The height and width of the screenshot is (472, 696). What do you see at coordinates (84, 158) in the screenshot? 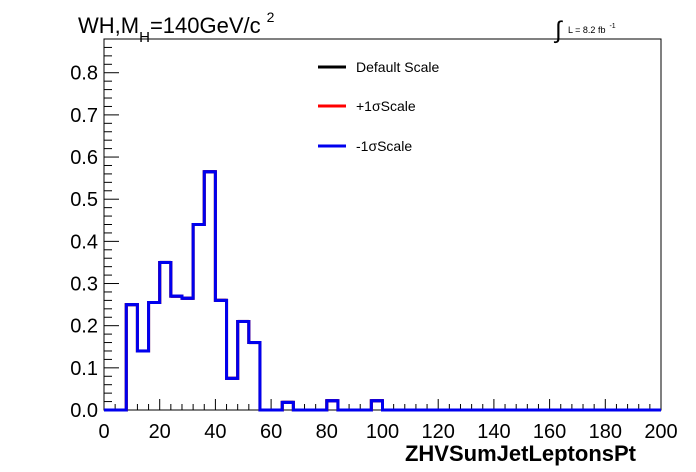
I see `y-tick-label: 0.6` at bounding box center [84, 158].